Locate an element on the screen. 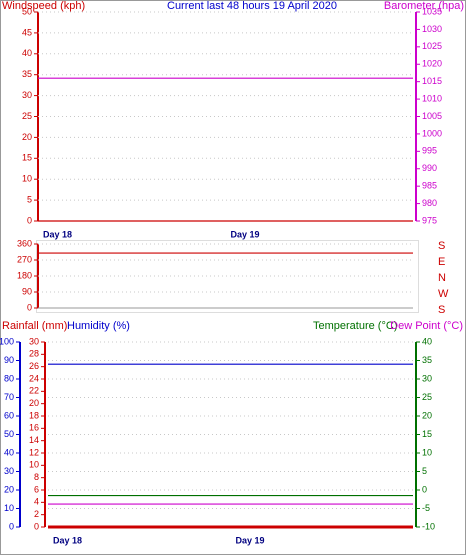 The height and width of the screenshot is (555, 466). y-tick-label: 6 is located at coordinates (36, 489).